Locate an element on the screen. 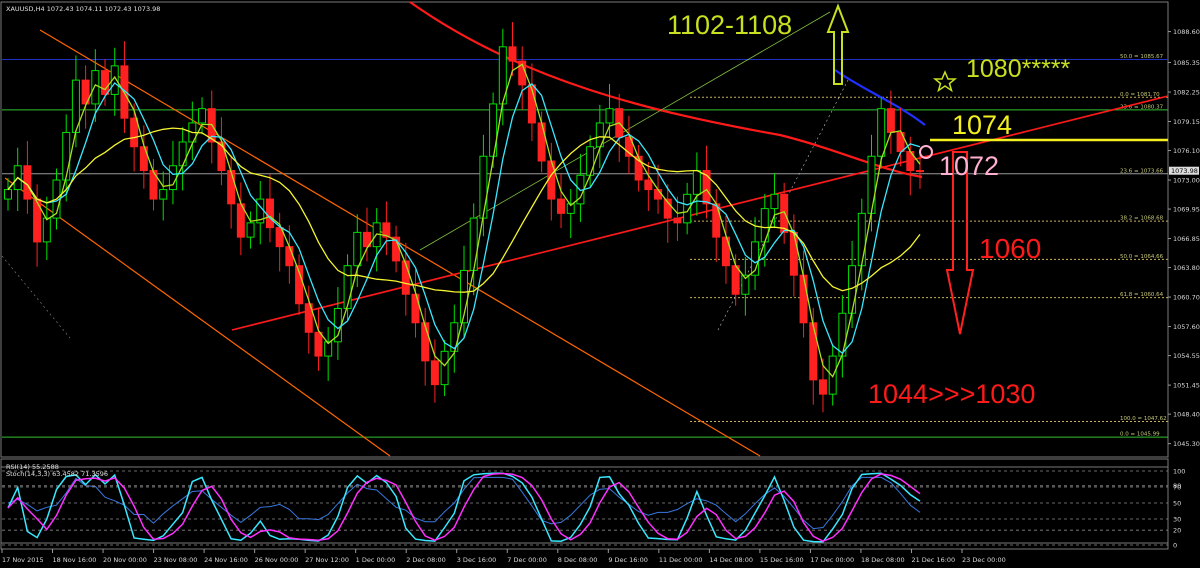 This screenshot has width=1200, height=568. rsi-indicator: 70 50 30 is located at coordinates (591, 503).